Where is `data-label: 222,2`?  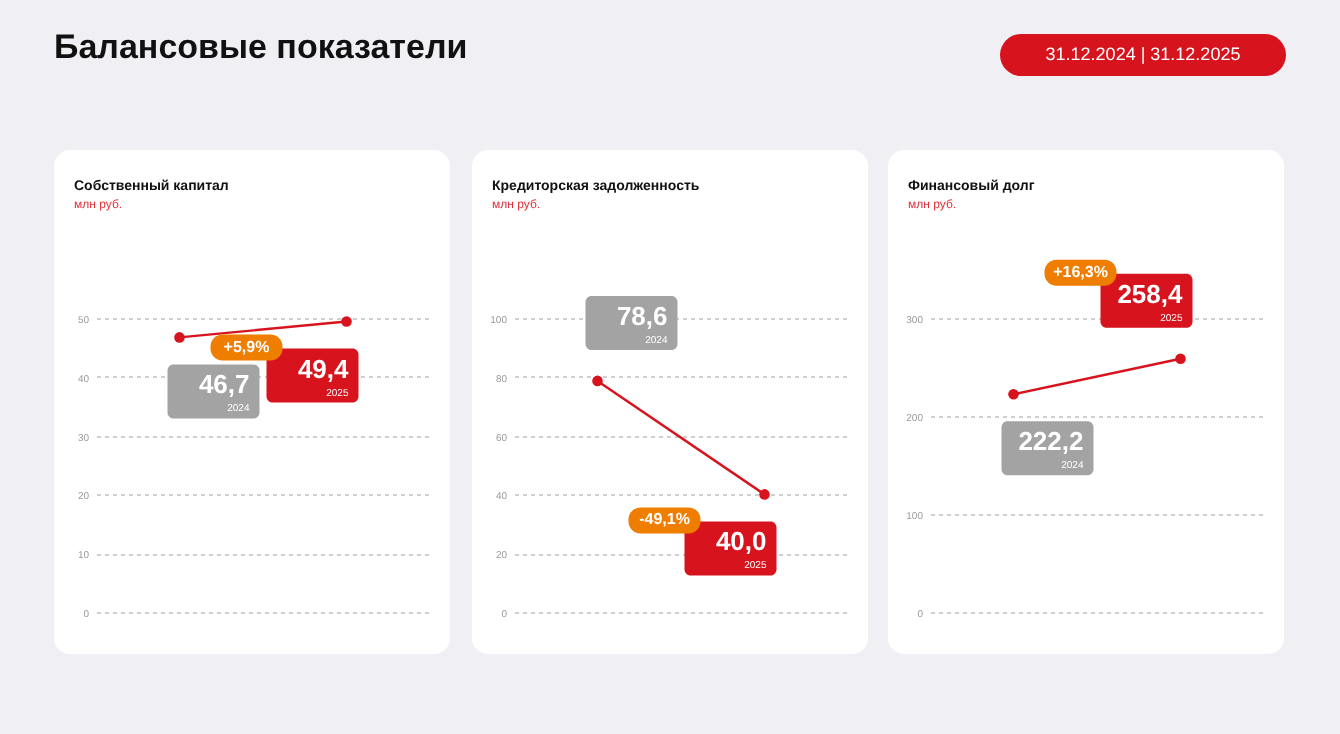
data-label: 222,2 is located at coordinates (1051, 441).